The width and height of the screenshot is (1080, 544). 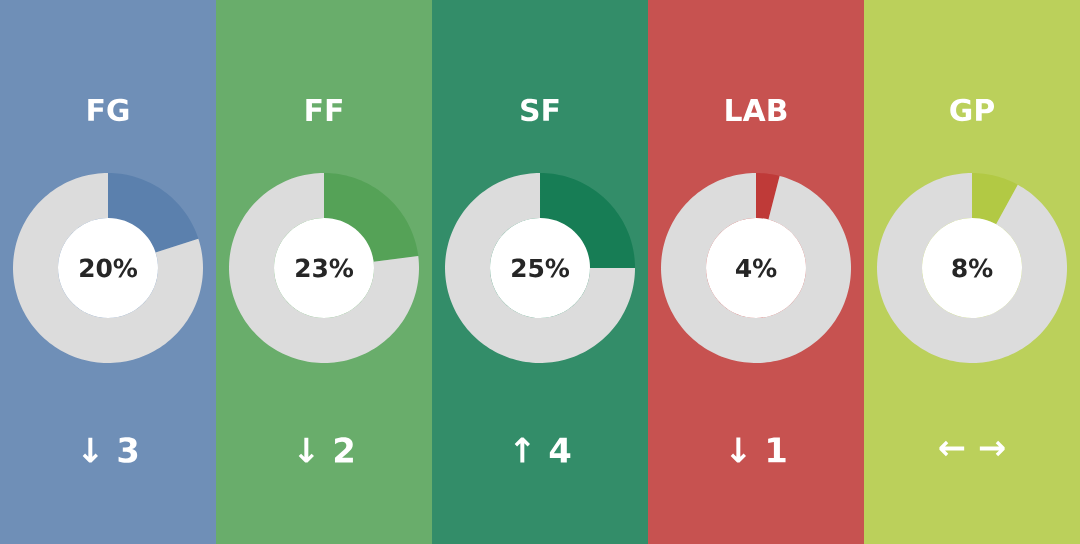 I want to click on chart-title: GP, so click(x=972, y=110).